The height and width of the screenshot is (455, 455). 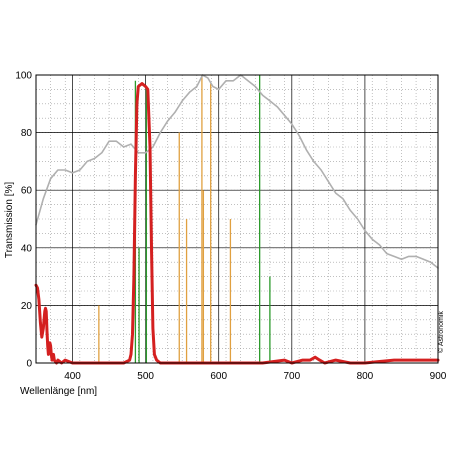 What do you see at coordinates (27, 306) in the screenshot?
I see `y-tick-label: 20` at bounding box center [27, 306].